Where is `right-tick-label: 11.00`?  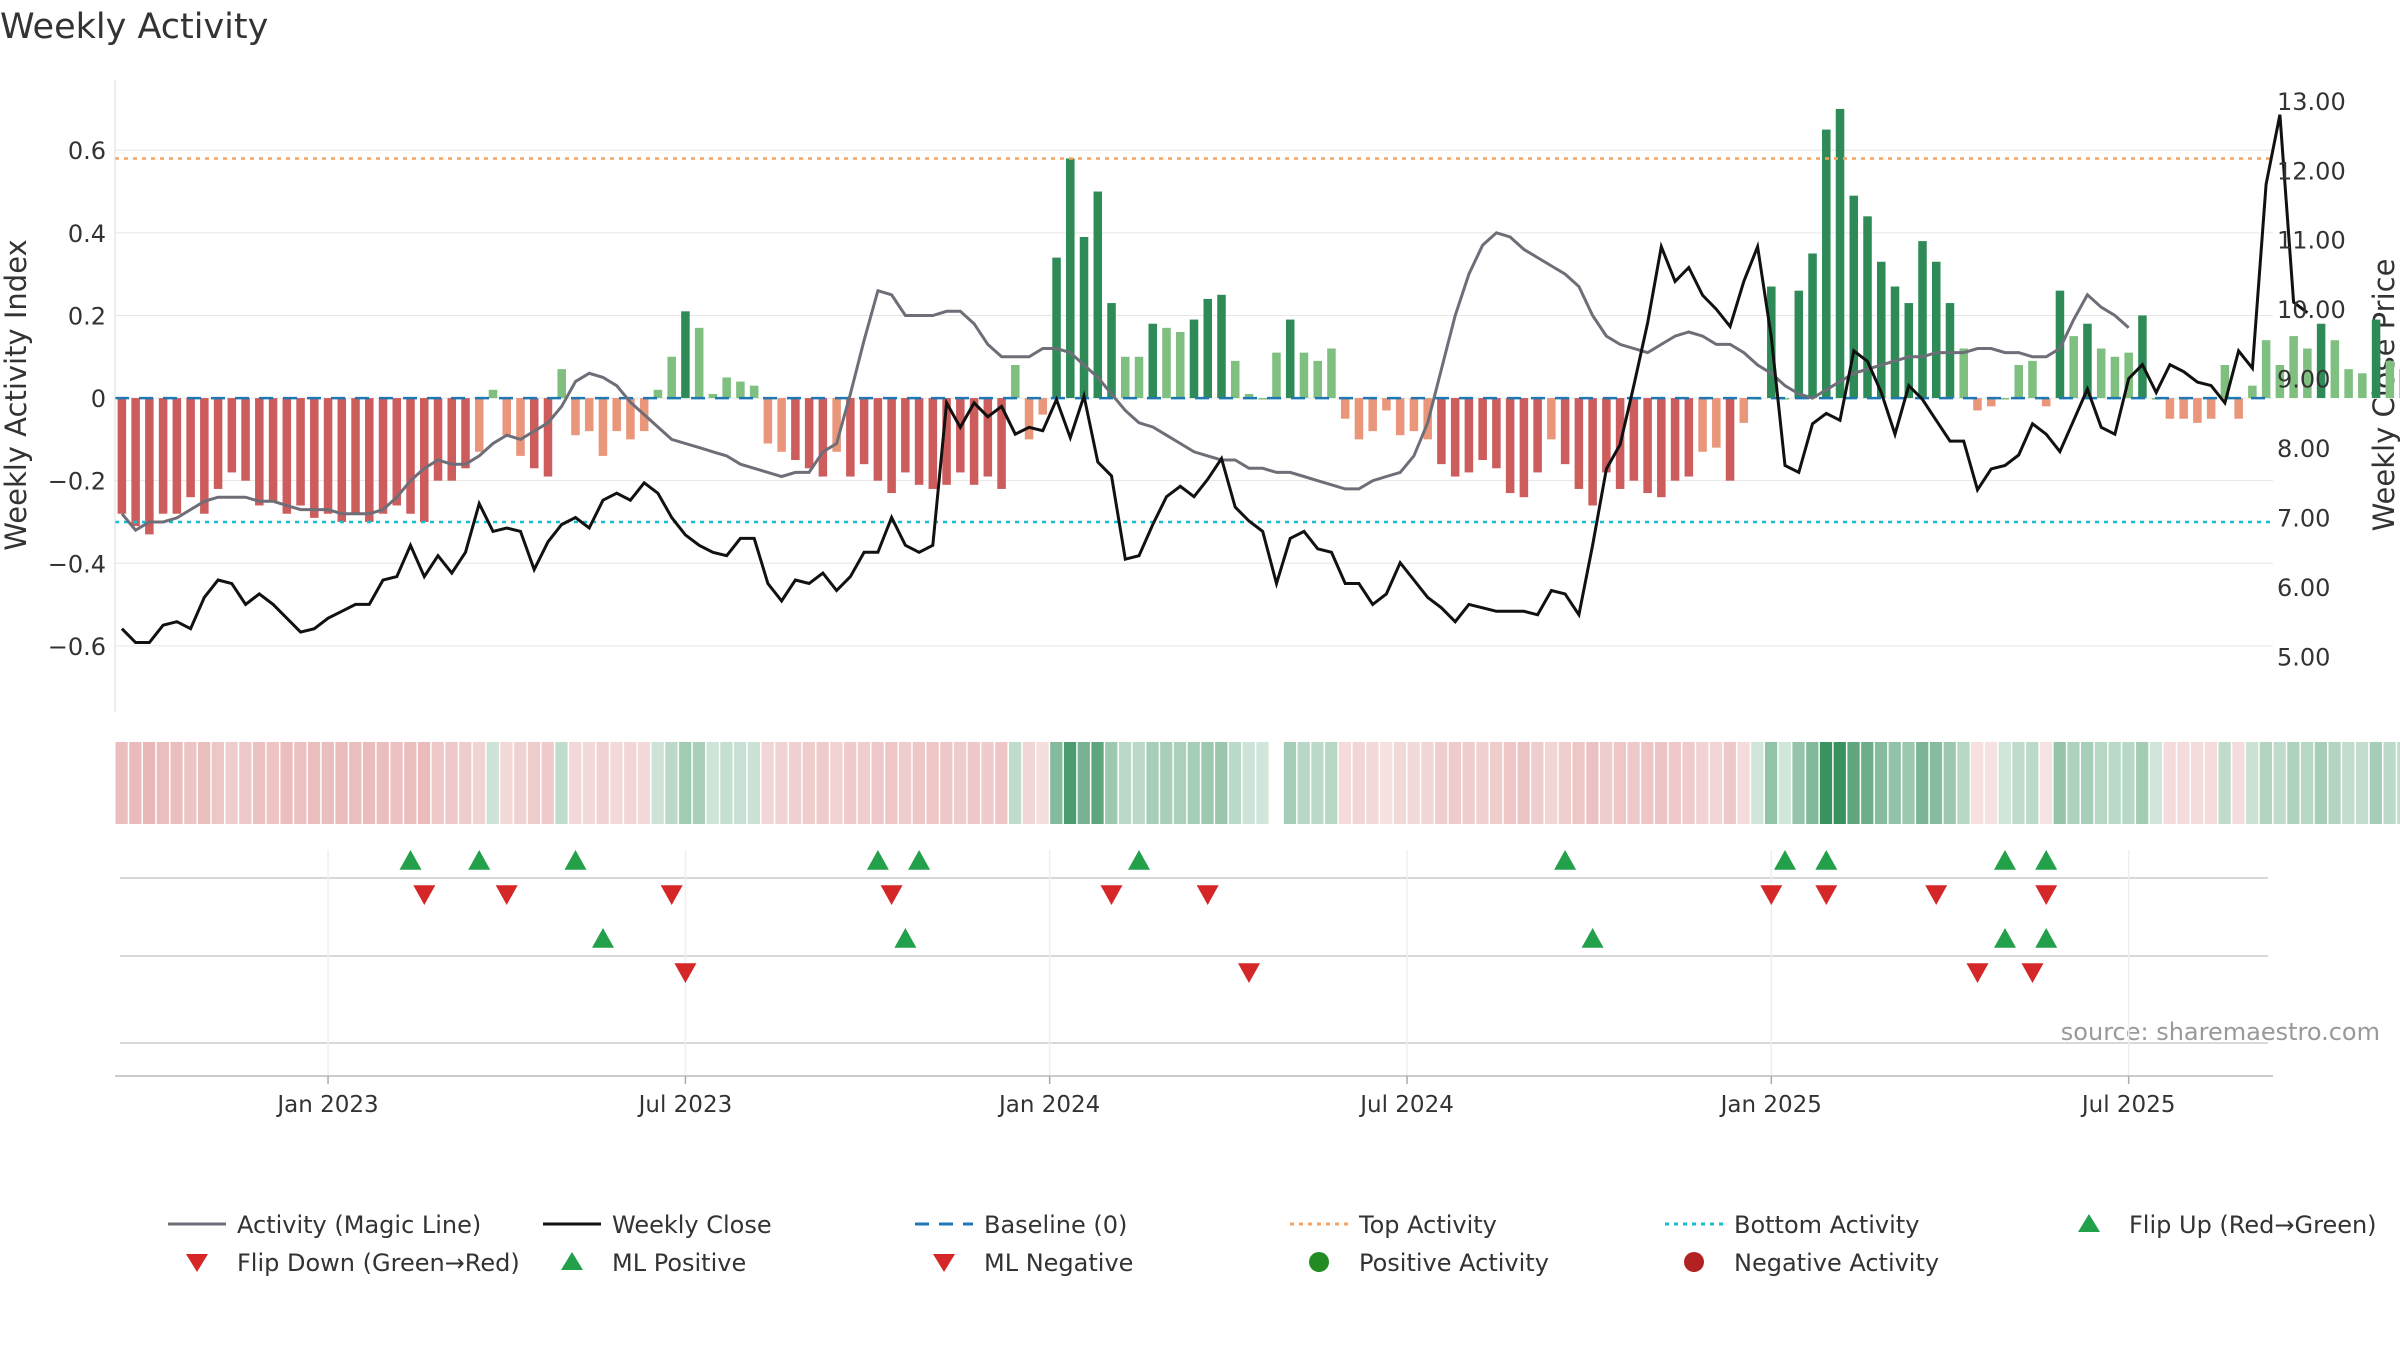
right-tick-label: 11.00 is located at coordinates (2311, 241).